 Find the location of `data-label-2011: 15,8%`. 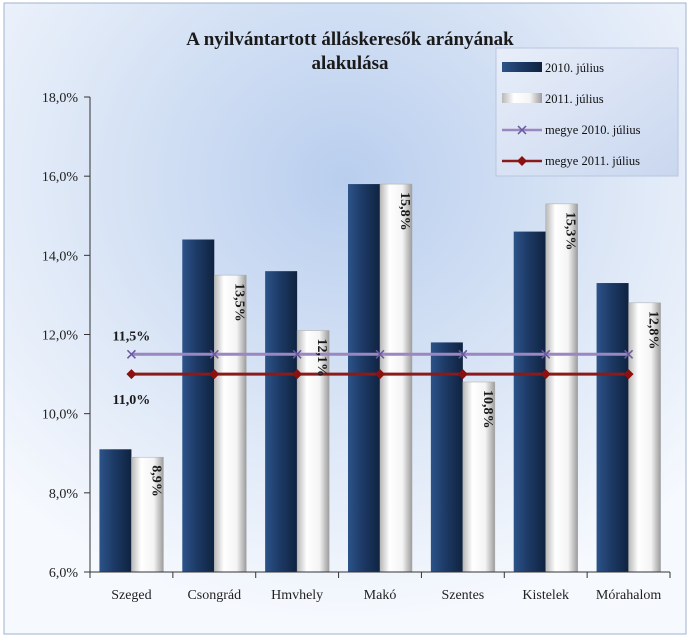

data-label-2011: 15,8% is located at coordinates (404, 211).